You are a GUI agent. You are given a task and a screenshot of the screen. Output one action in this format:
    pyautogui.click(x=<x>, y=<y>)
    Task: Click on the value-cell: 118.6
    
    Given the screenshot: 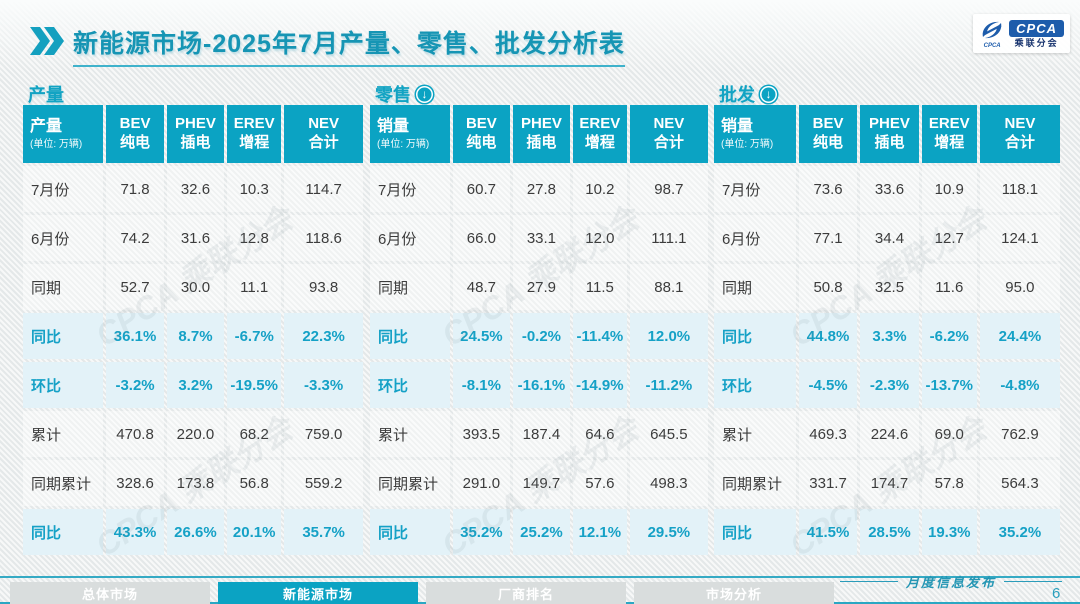 What is the action you would take?
    pyautogui.click(x=323, y=238)
    